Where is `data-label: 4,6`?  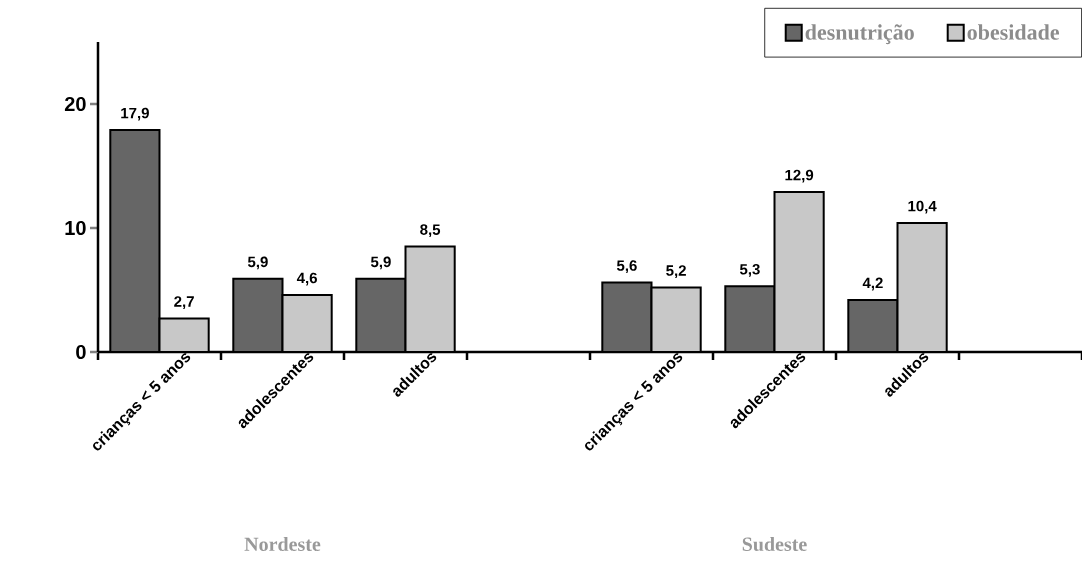 data-label: 4,6 is located at coordinates (306, 279).